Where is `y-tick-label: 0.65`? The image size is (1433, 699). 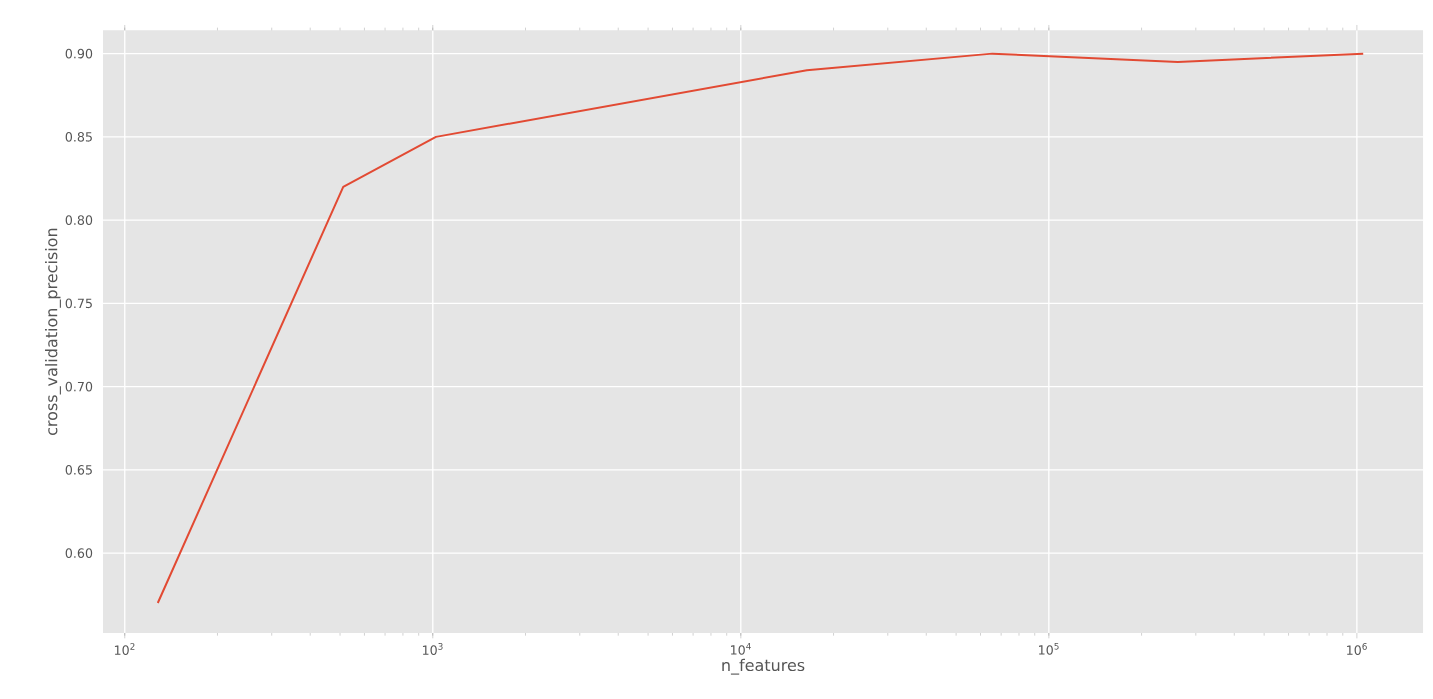 y-tick-label: 0.65 is located at coordinates (78, 470).